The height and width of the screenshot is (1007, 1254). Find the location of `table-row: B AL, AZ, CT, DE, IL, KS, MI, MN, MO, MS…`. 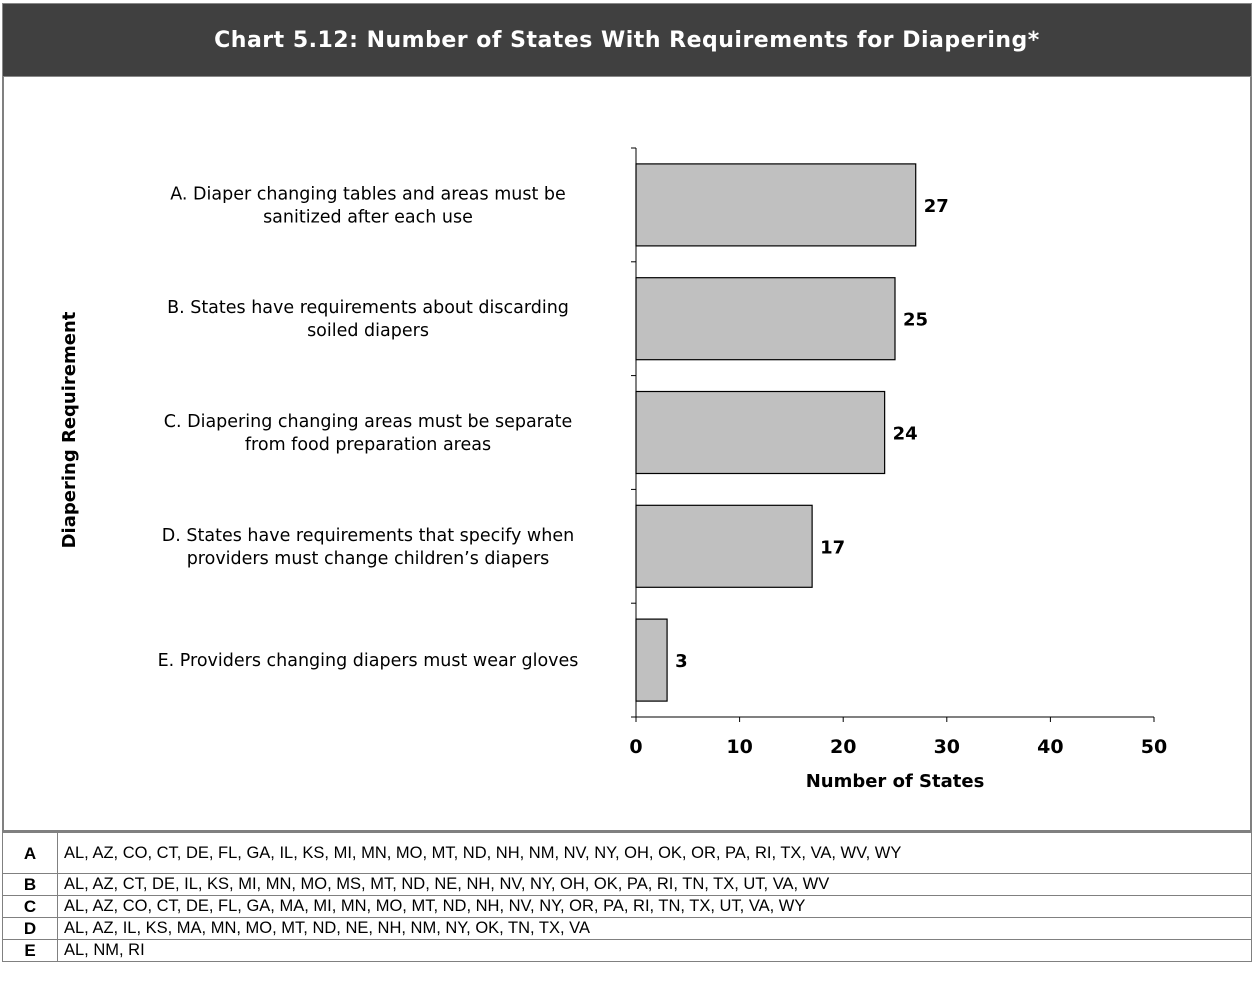

table-row: B AL, AZ, CT, DE, IL, KS, MI, MN, MO, MS… is located at coordinates (627, 884).